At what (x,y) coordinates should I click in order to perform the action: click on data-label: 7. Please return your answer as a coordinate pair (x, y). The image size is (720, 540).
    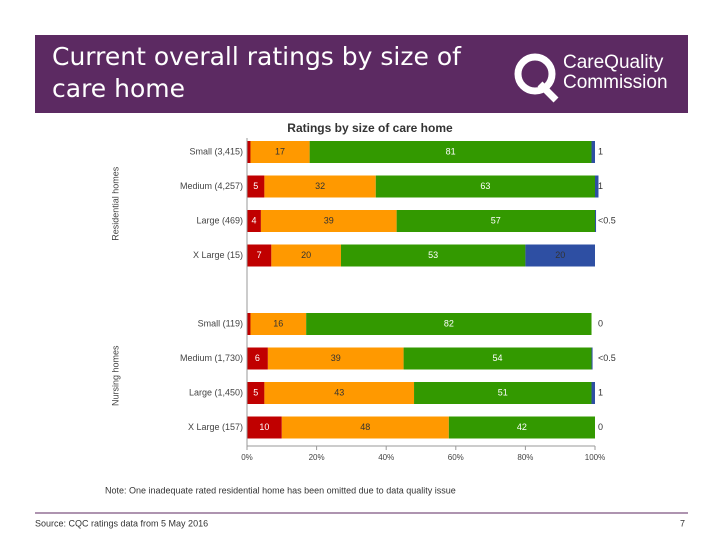
    Looking at the image, I should click on (259, 255).